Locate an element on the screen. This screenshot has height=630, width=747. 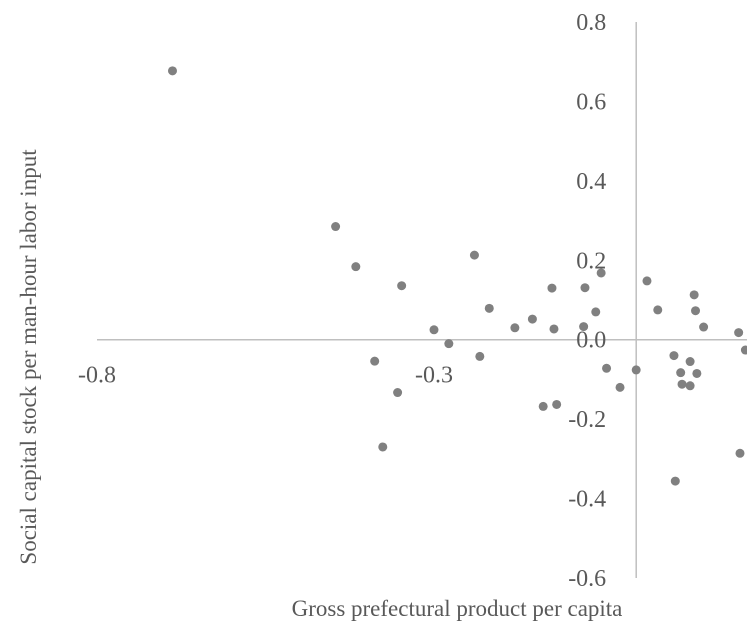
y-tick-label: -0.6 is located at coordinates (587, 579).